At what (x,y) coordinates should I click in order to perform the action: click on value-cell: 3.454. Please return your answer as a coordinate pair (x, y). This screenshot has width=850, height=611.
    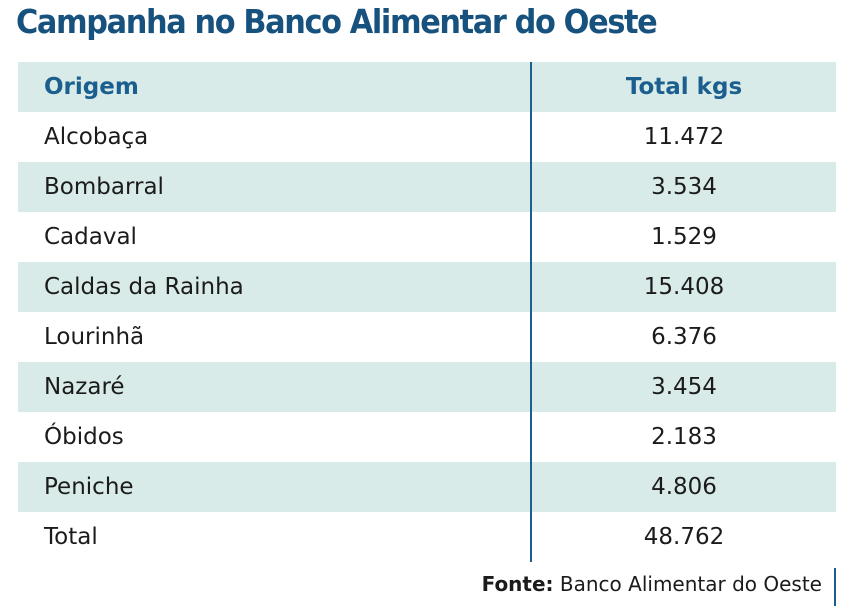
    Looking at the image, I should click on (683, 387).